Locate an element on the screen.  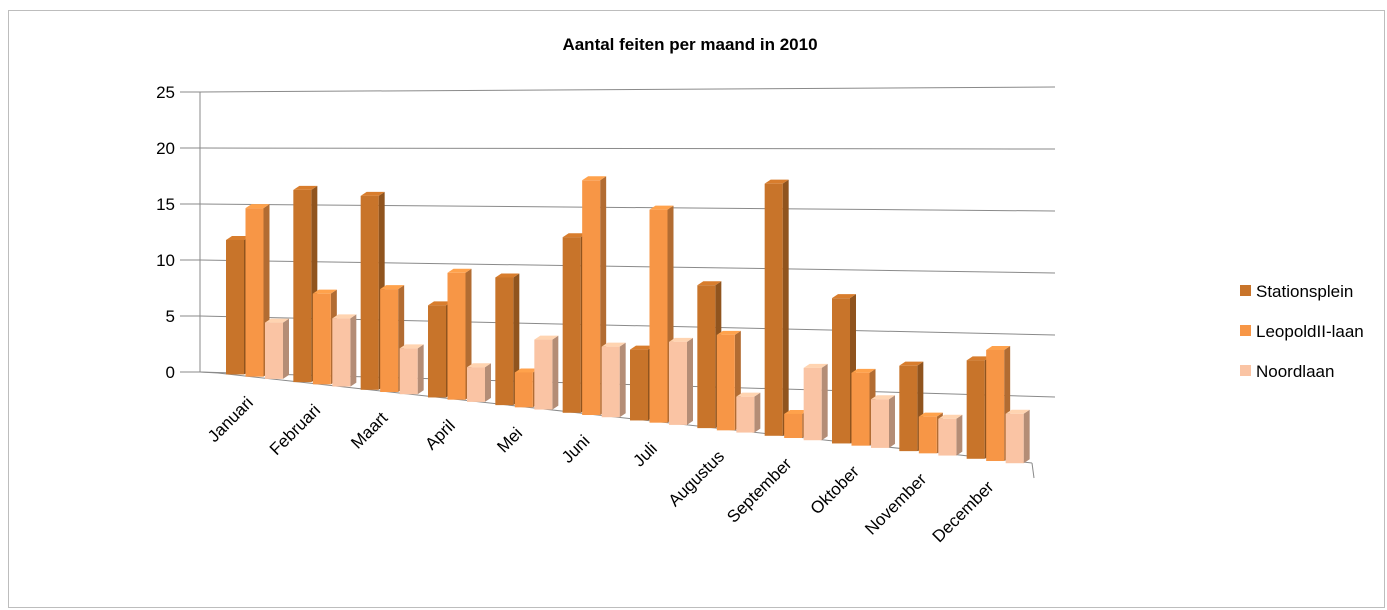
x-tick-label: Maart is located at coordinates (369, 430).